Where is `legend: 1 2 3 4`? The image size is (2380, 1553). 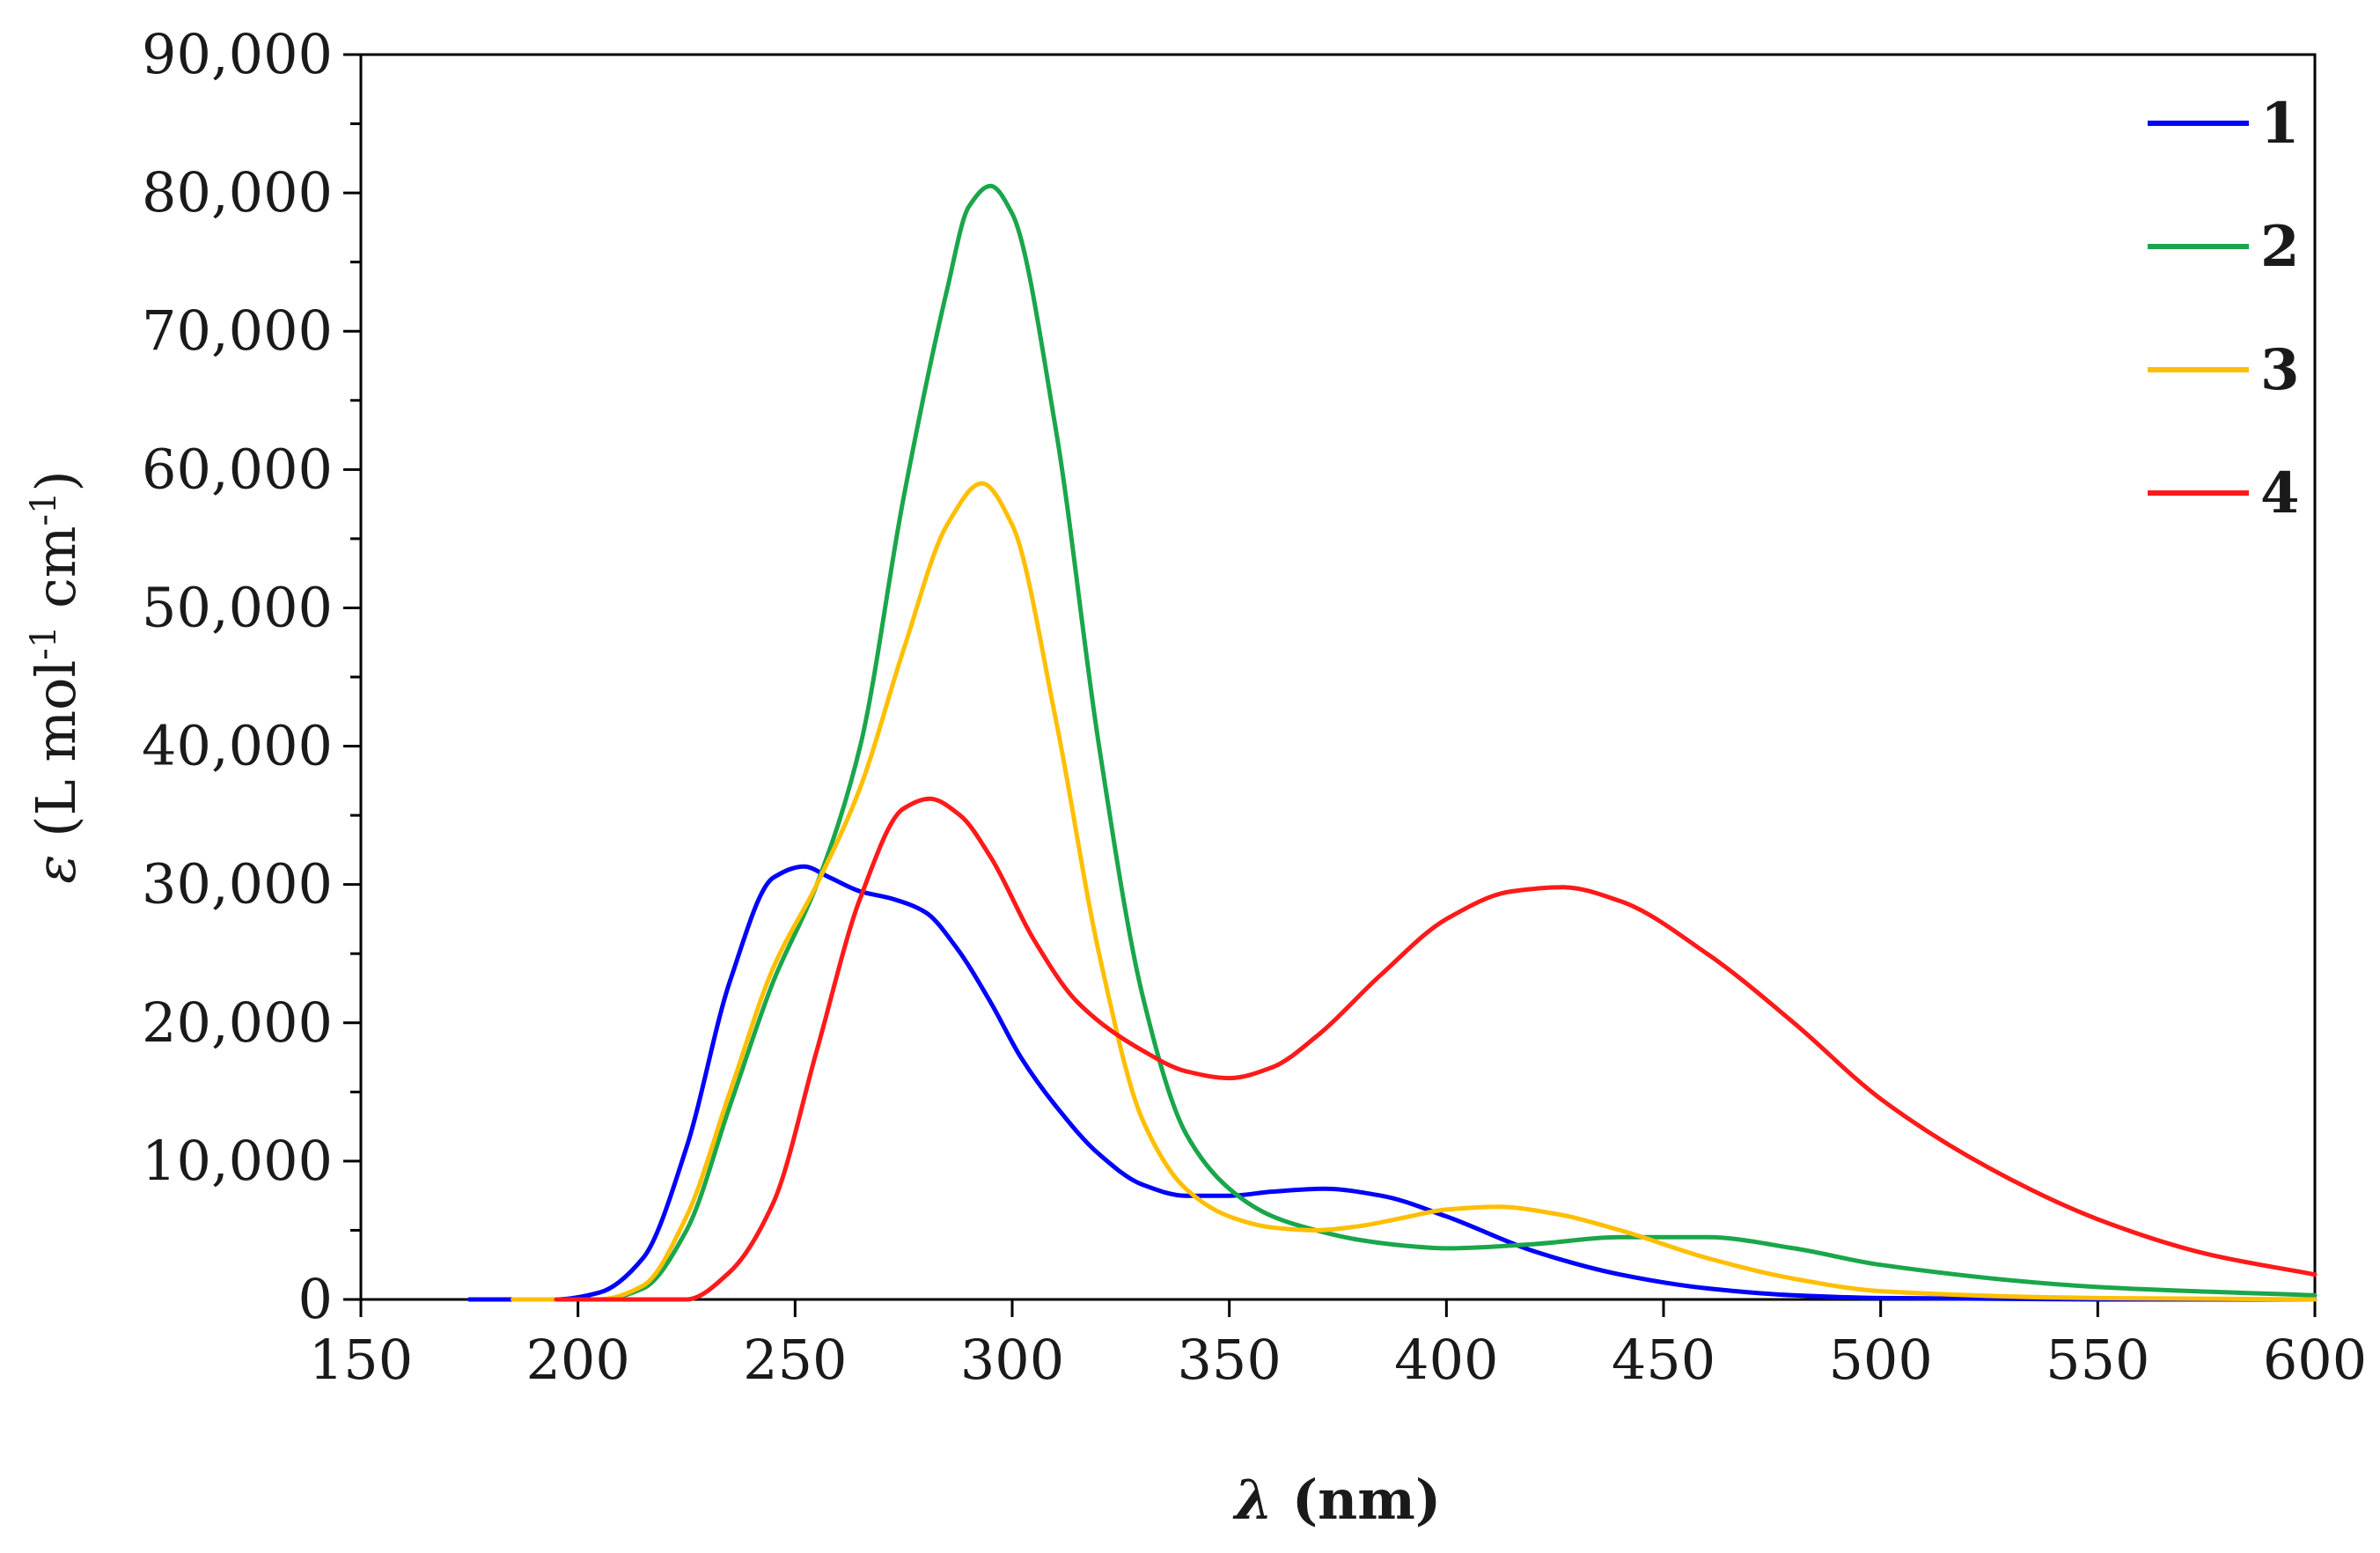
legend: 1 2 3 4 is located at coordinates (2224, 308).